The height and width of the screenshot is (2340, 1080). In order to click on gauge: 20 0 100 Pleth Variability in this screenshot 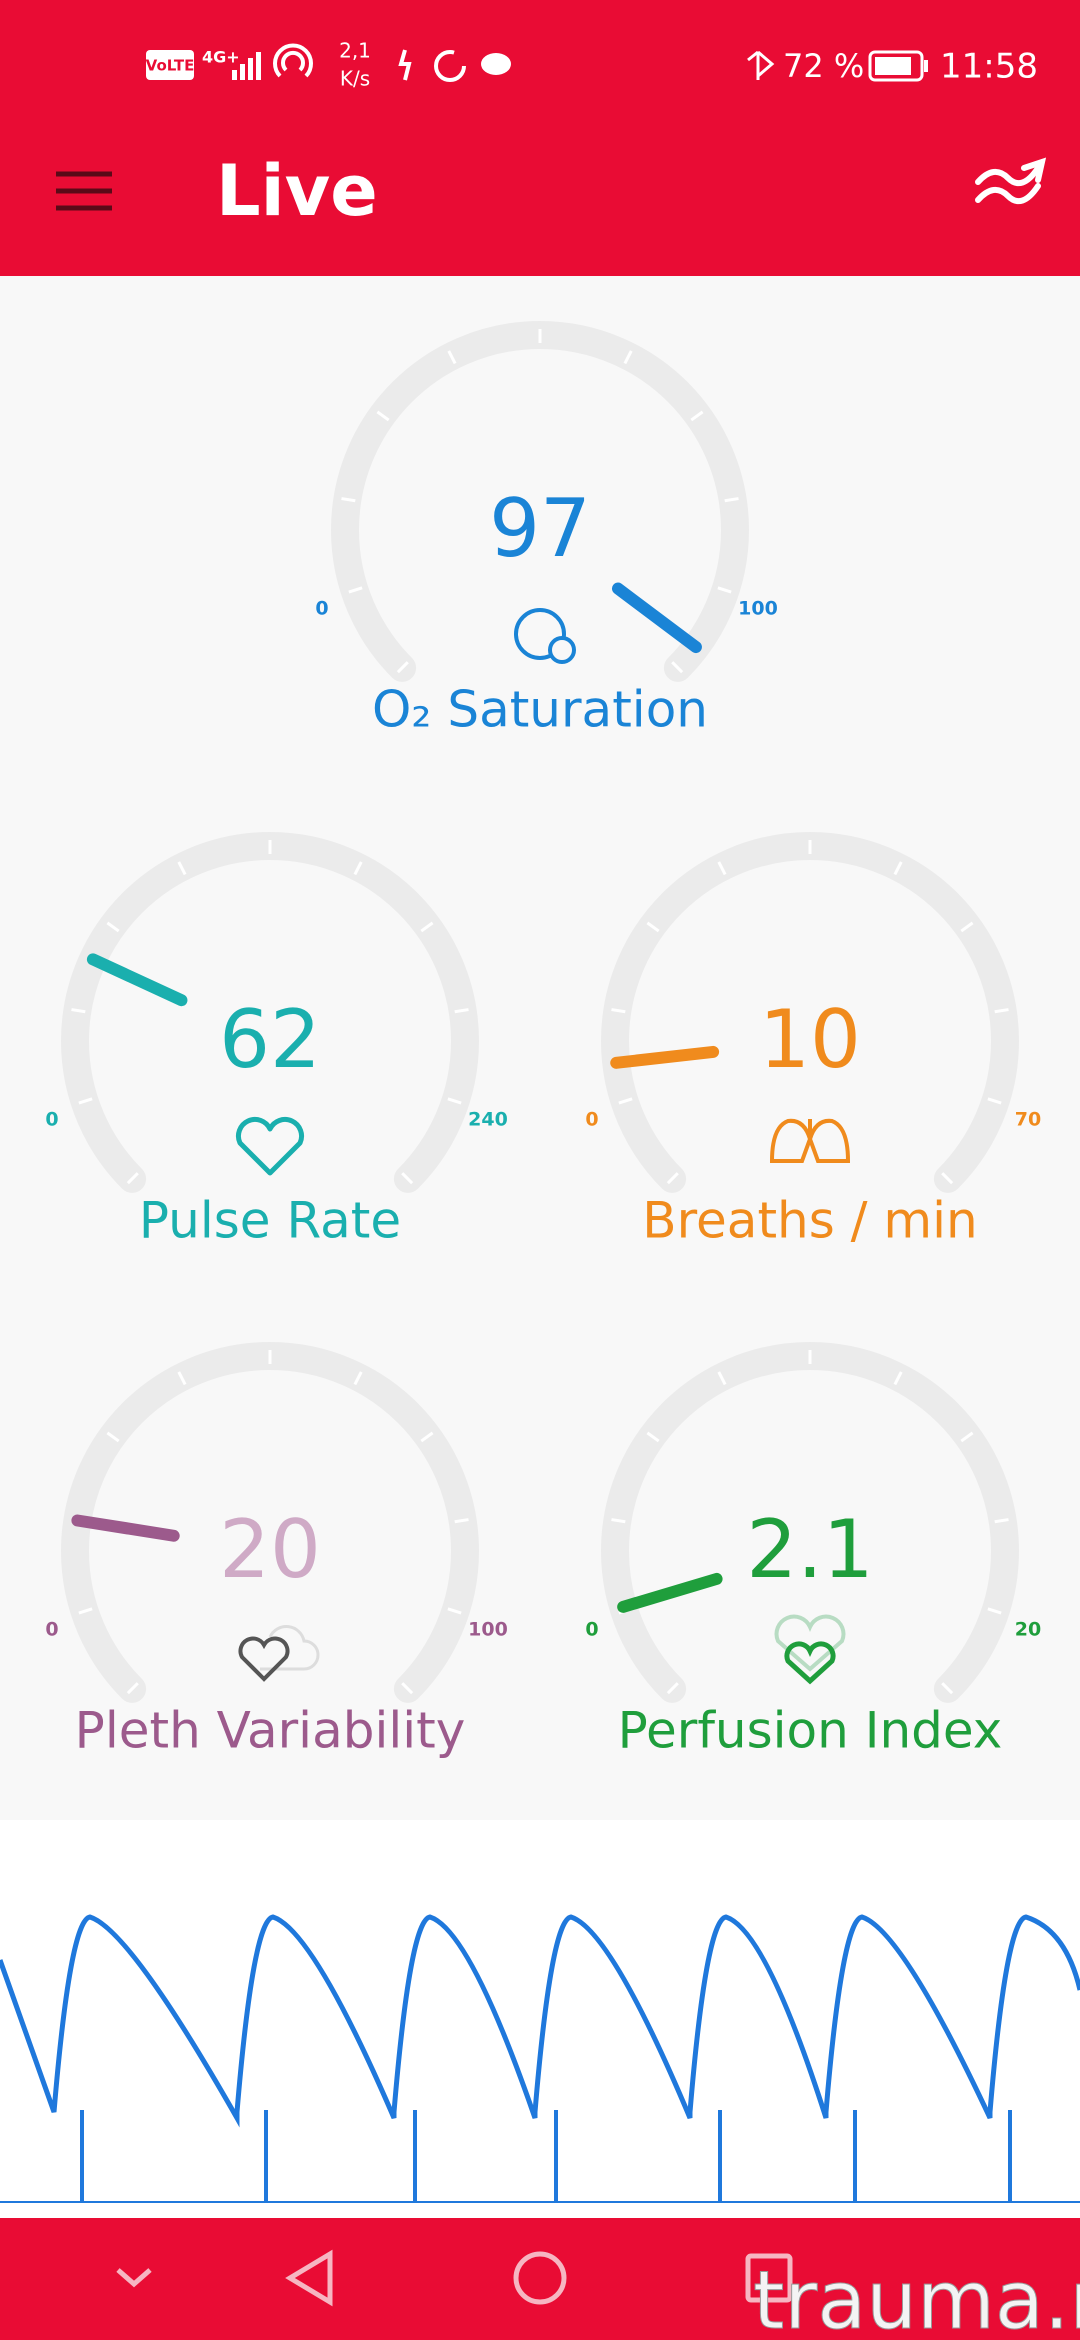, I will do `click(276, 1551)`.